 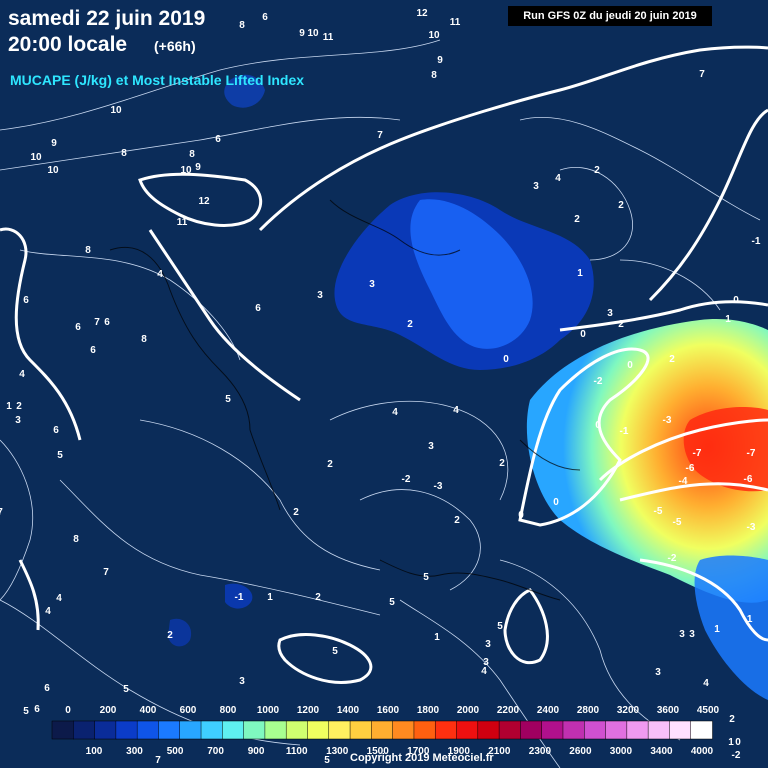 What do you see at coordinates (134, 751) in the screenshot?
I see `legend-lower-tick: 300` at bounding box center [134, 751].